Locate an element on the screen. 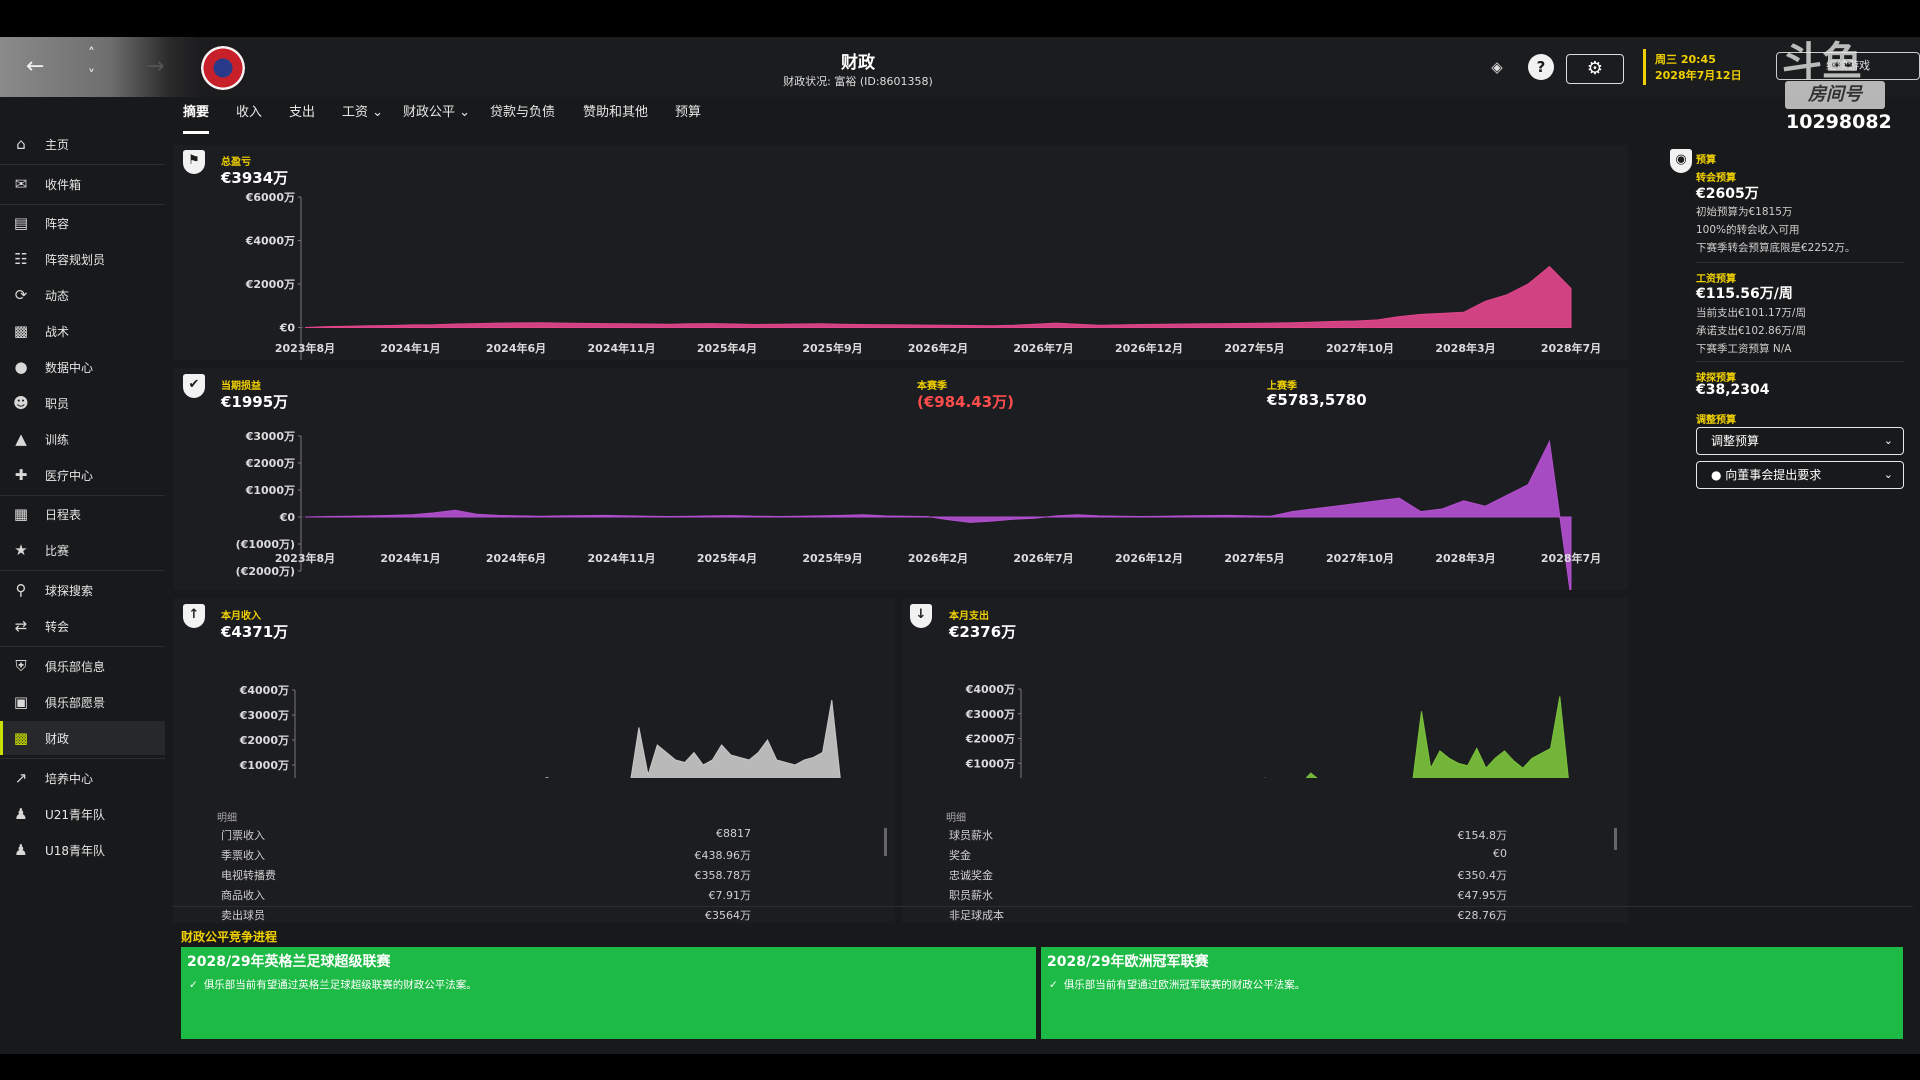 The image size is (1920, 1080). y-tick-label: (€2000万) is located at coordinates (265, 571).